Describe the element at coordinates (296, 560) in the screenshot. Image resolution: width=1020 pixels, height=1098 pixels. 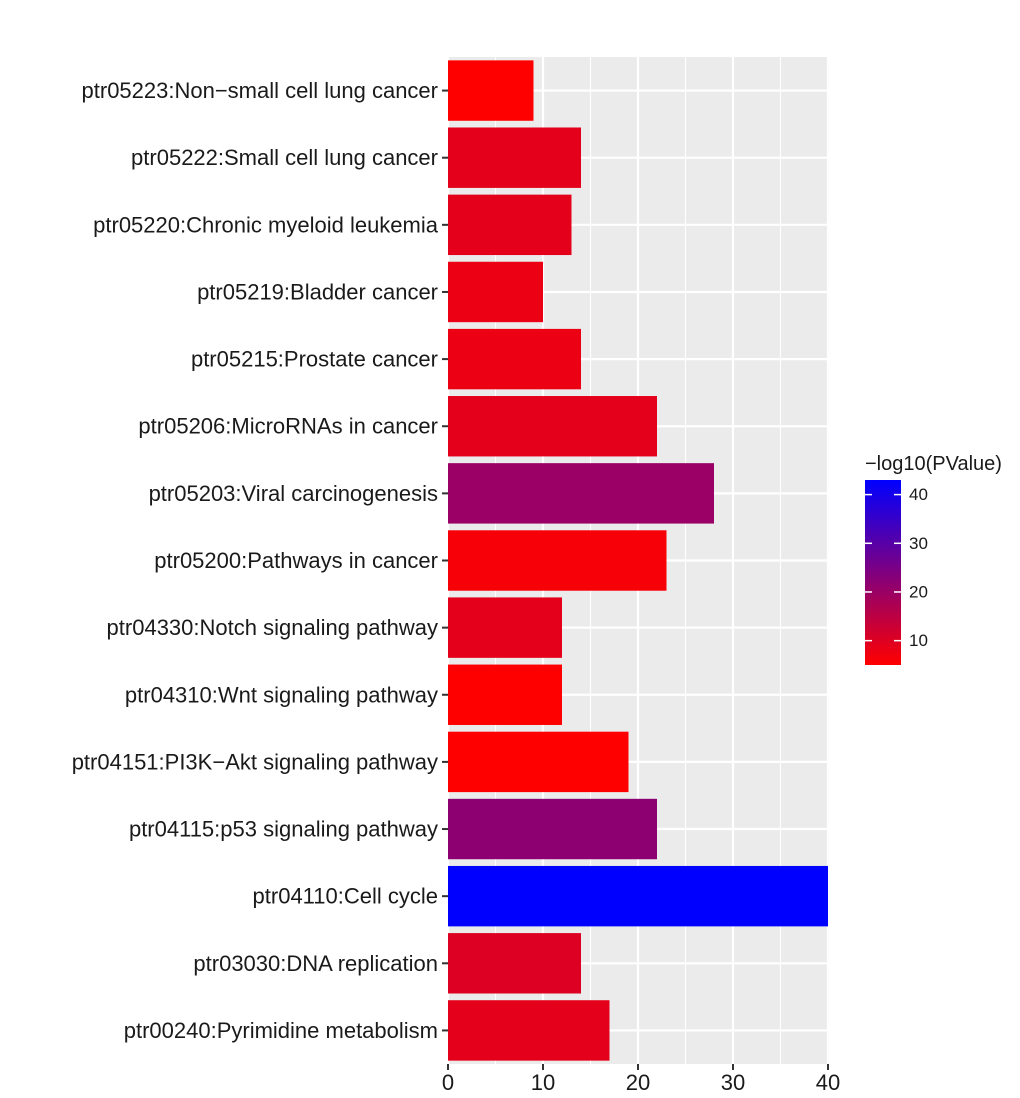
I see `y-tick-label: ptr05200:Pathways in cancer` at that location.